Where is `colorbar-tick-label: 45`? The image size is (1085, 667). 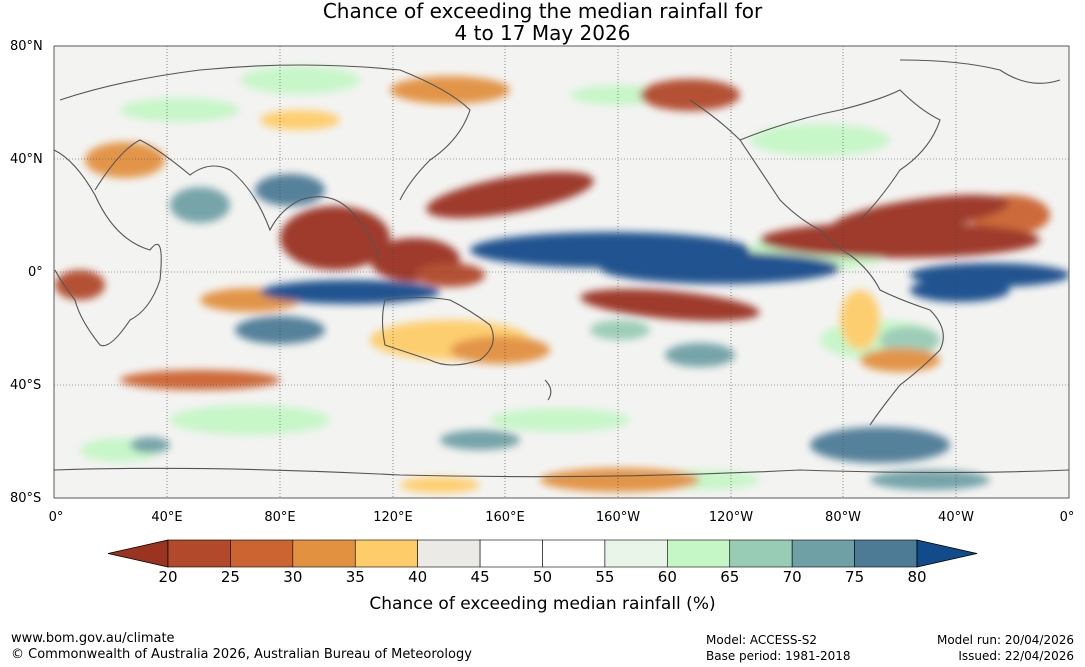
colorbar-tick-label: 45 is located at coordinates (480, 577).